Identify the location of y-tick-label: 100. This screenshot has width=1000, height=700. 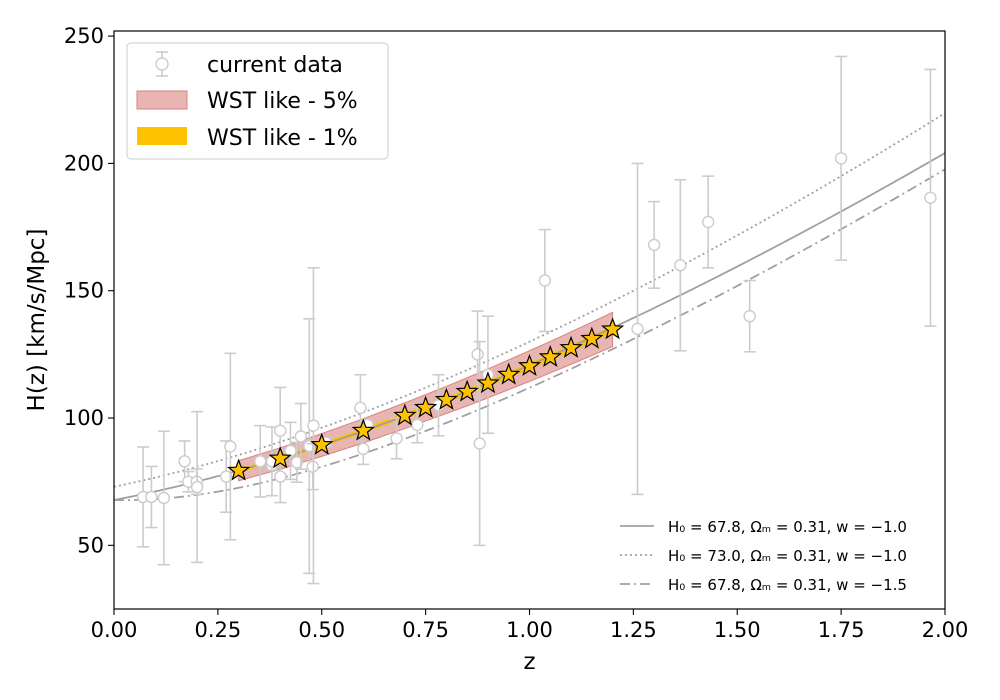
(84, 418).